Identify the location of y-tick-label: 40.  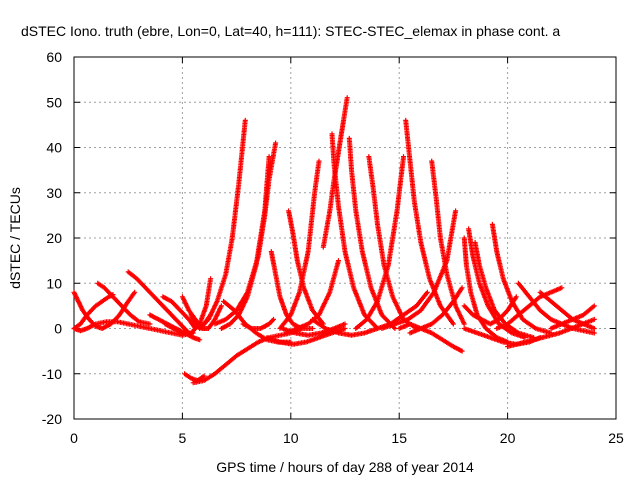
(54, 148).